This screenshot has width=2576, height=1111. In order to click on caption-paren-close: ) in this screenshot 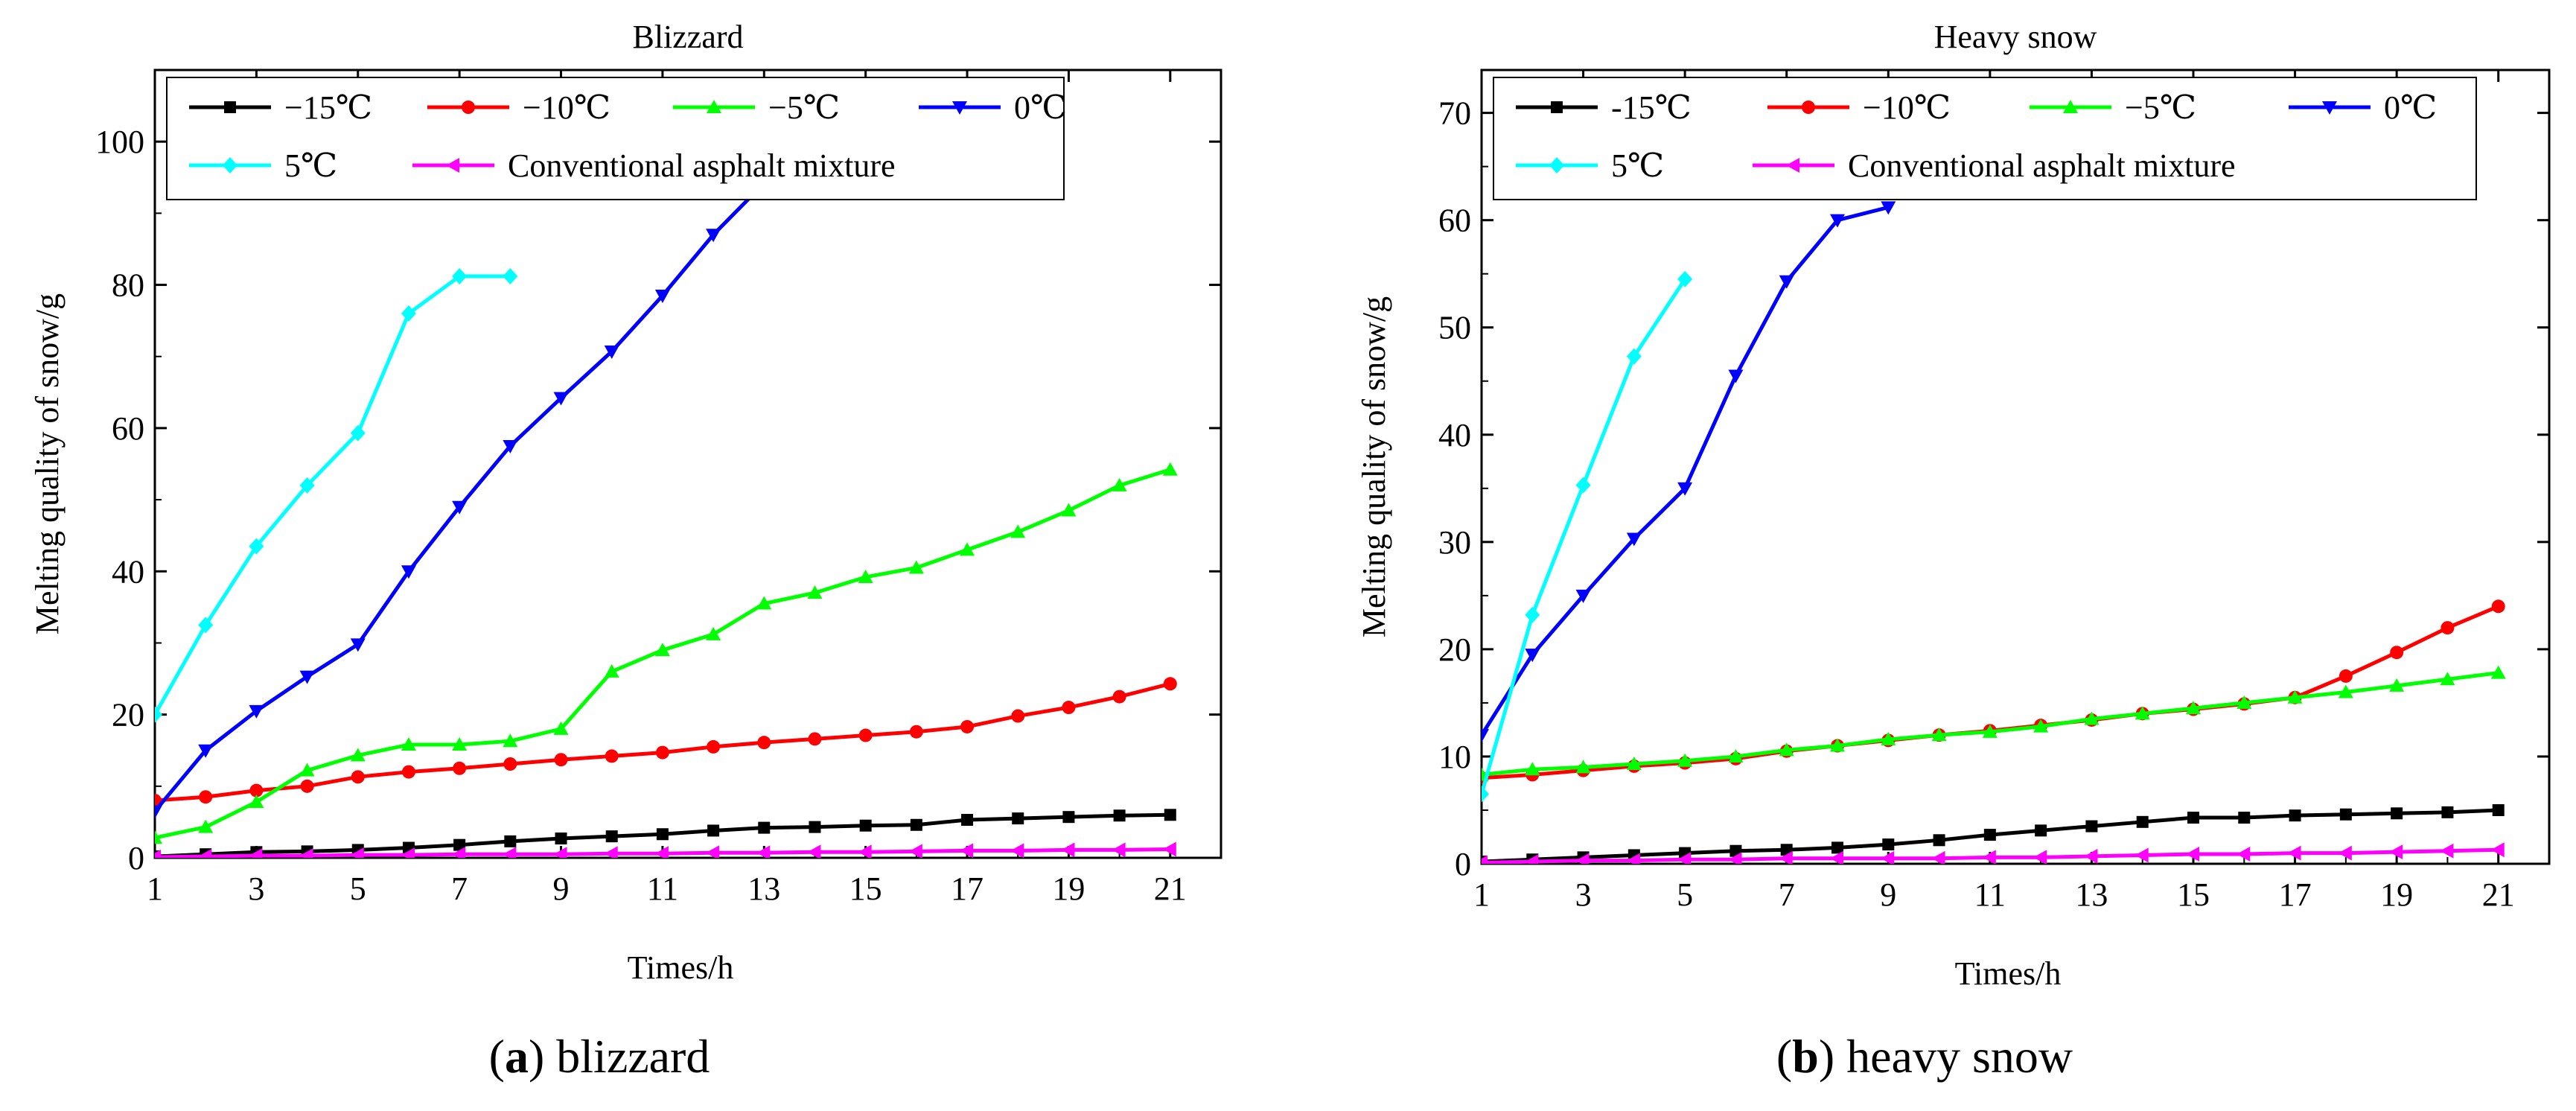, I will do `click(1832, 1056)`.